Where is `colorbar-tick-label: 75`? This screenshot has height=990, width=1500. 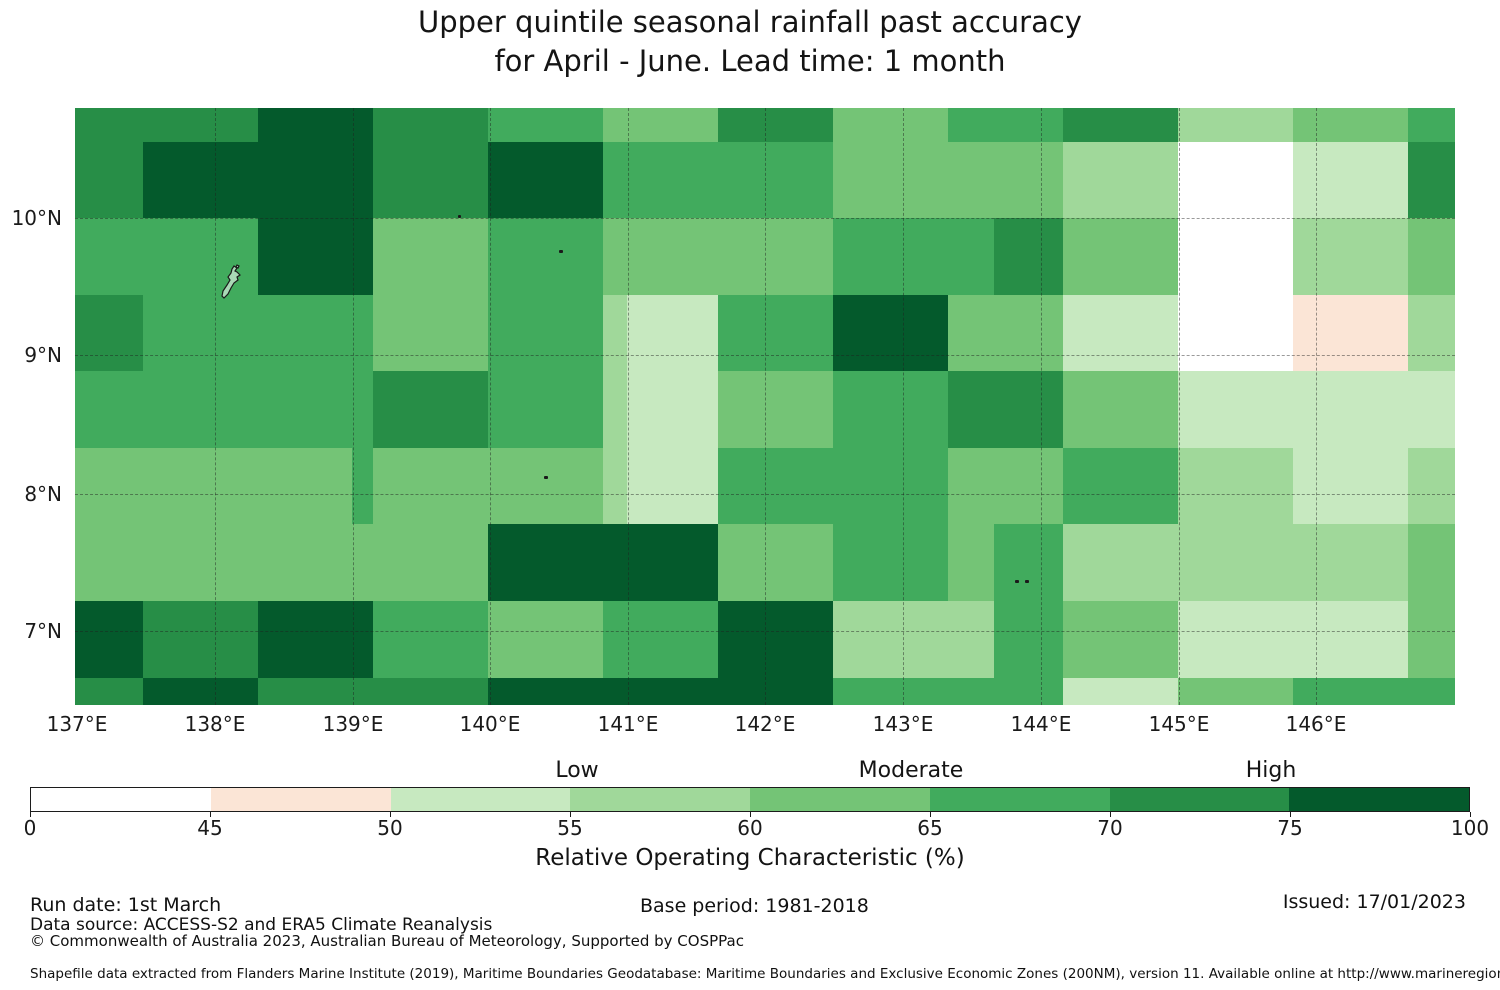
colorbar-tick-label: 75 is located at coordinates (1290, 828).